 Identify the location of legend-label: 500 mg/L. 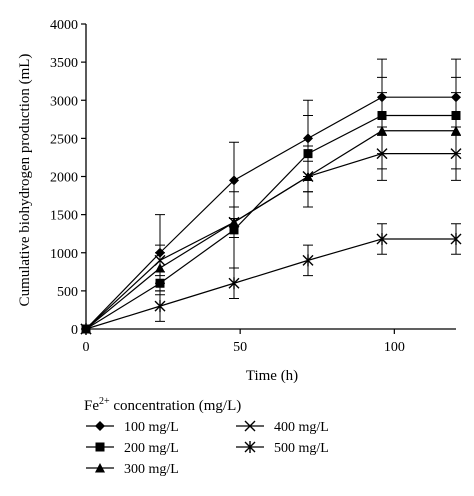
(301, 448).